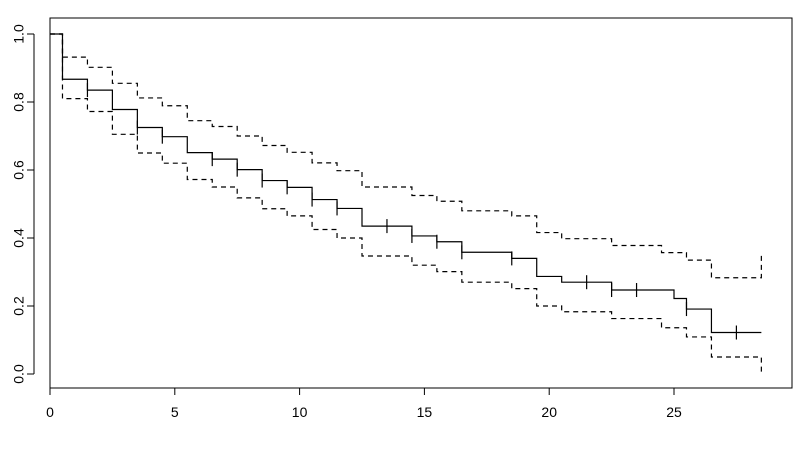  Describe the element at coordinates (19, 102) in the screenshot. I see `y-tick-label: 0.8` at that location.